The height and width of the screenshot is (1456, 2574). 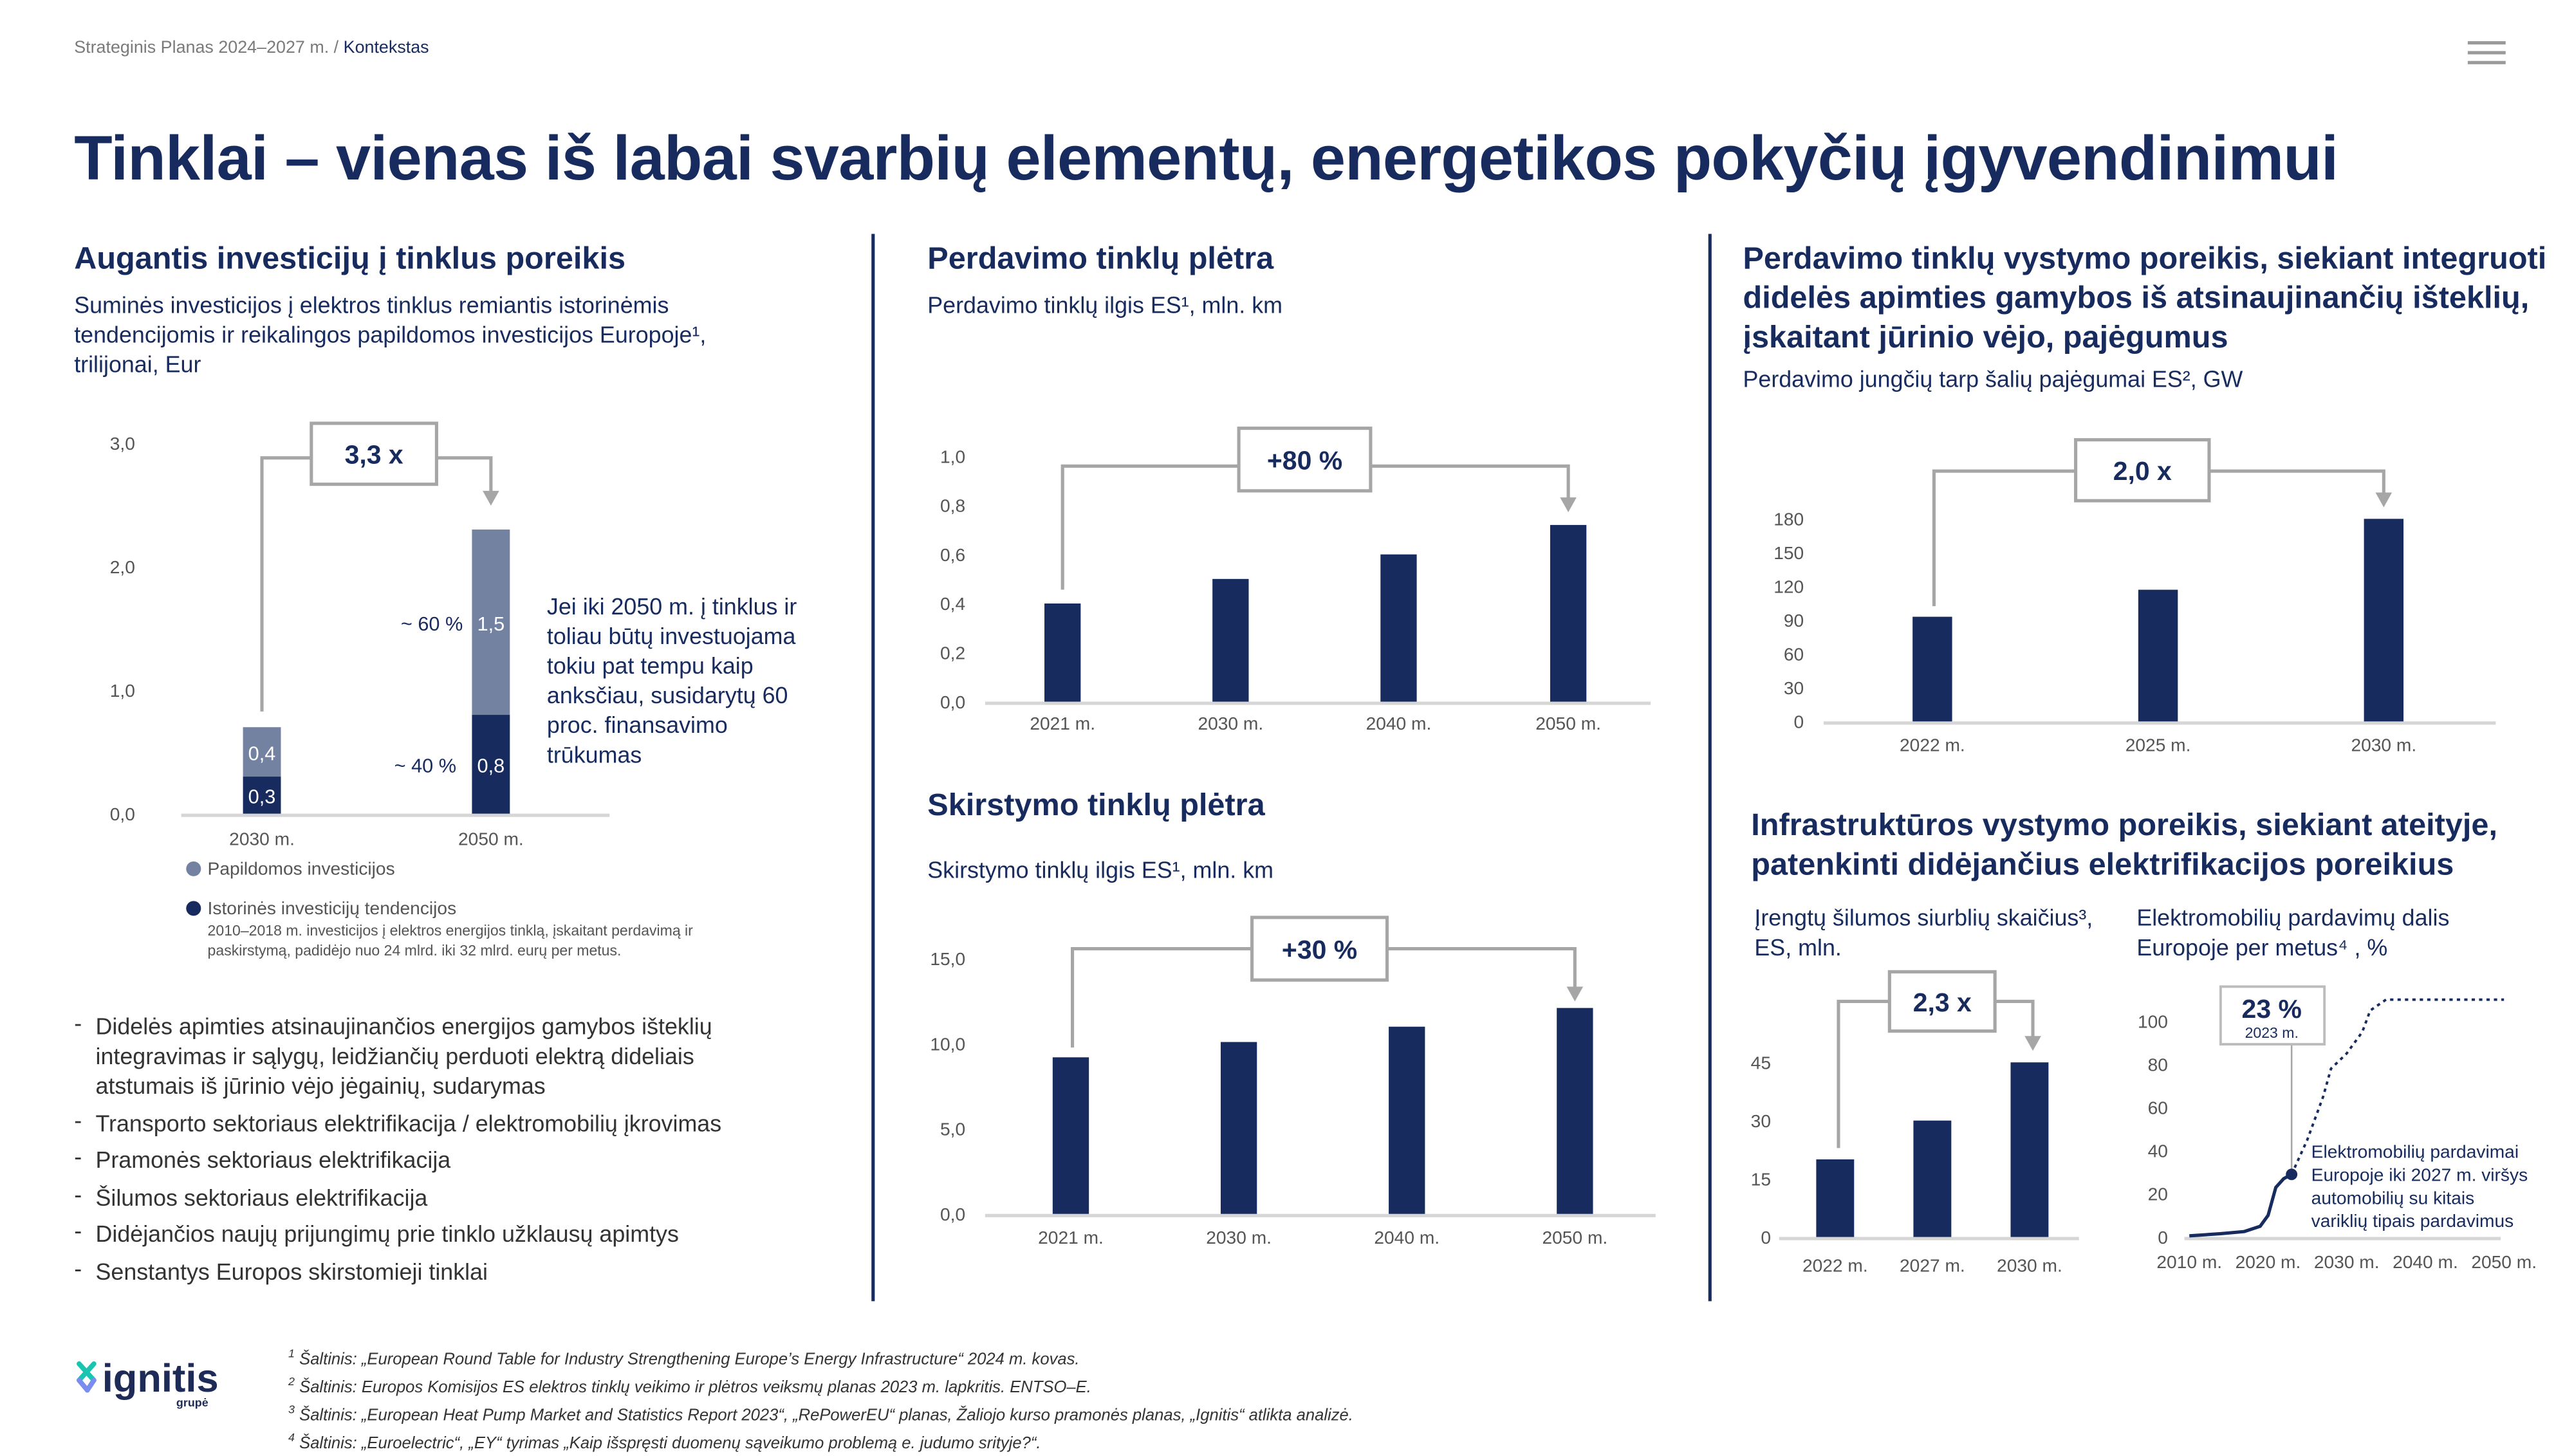 What do you see at coordinates (952, 457) in the screenshot?
I see `y-tick-label: 1,0` at bounding box center [952, 457].